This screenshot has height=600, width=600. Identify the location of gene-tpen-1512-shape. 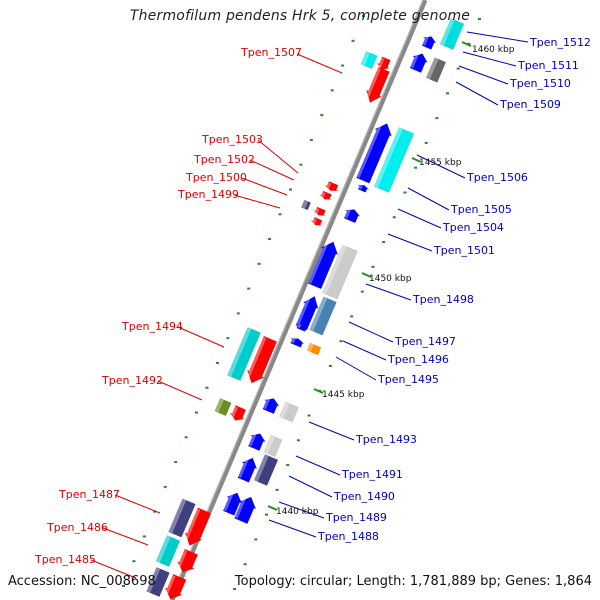
(452, 34).